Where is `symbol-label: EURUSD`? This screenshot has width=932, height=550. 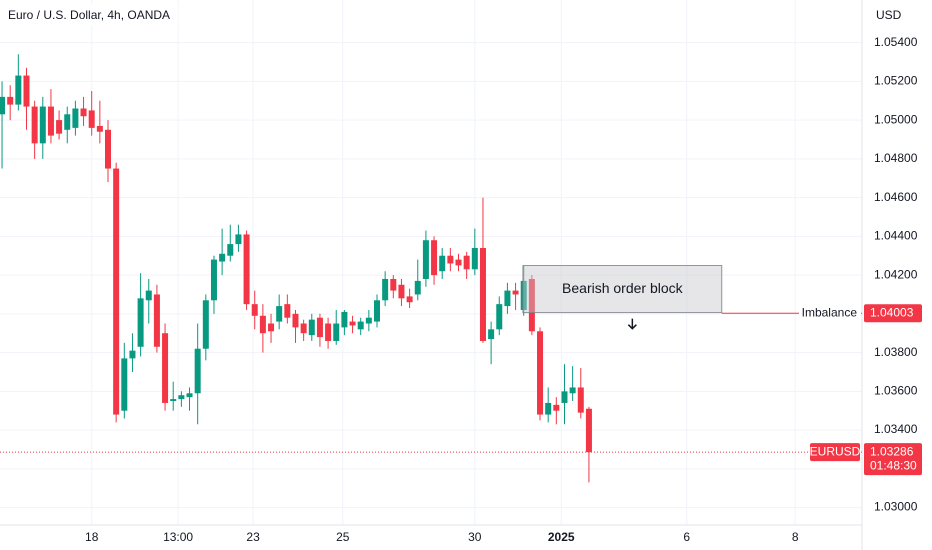
symbol-label: EURUSD is located at coordinates (835, 451).